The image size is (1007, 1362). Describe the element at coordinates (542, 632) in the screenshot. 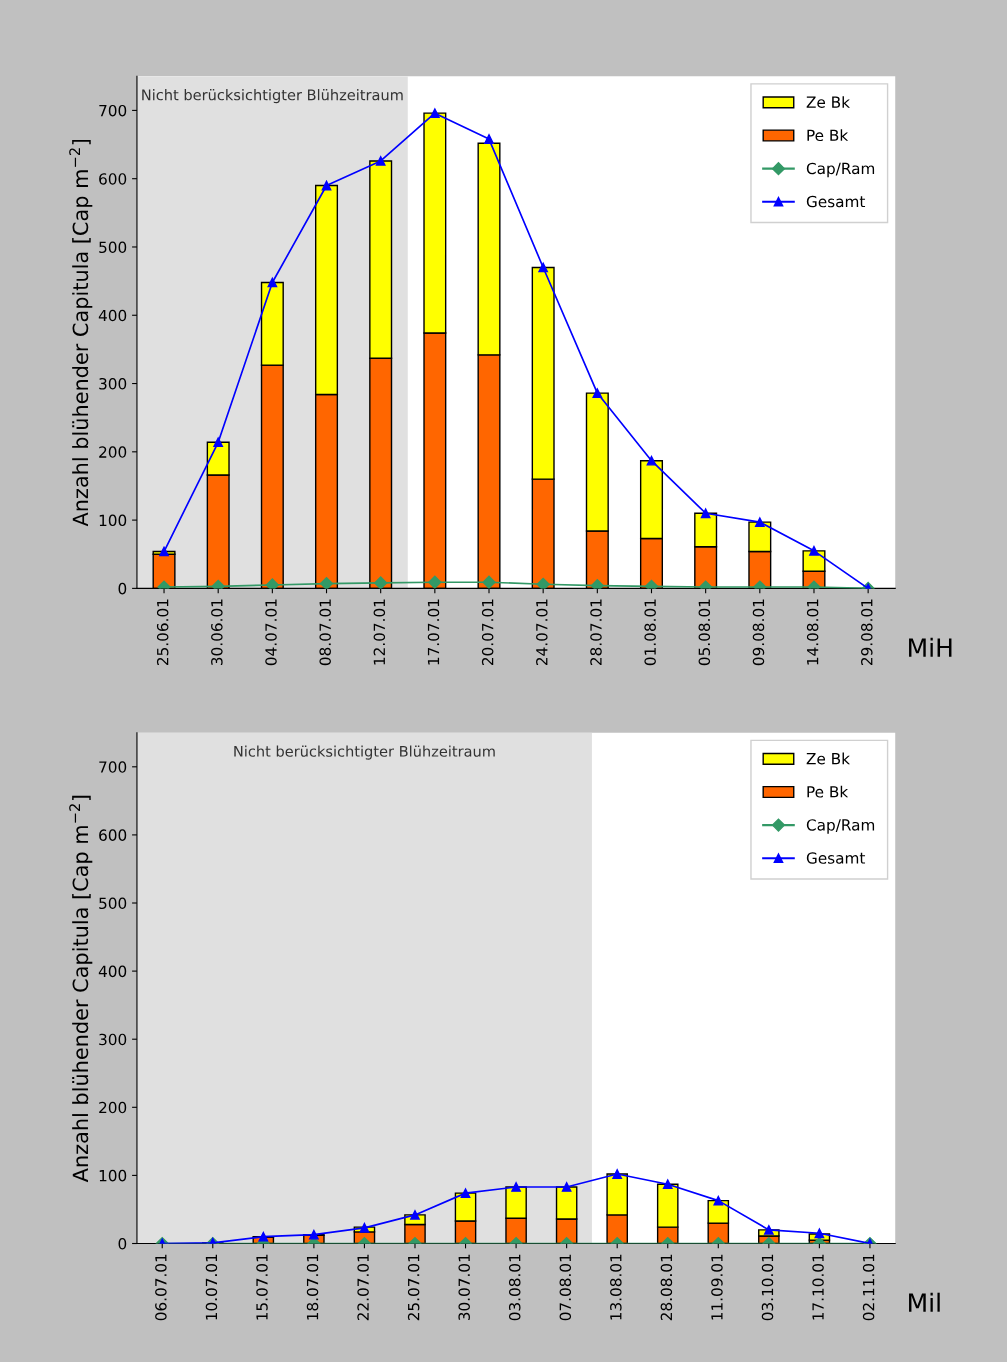

I see `x-tick-label: 24.07.01` at that location.